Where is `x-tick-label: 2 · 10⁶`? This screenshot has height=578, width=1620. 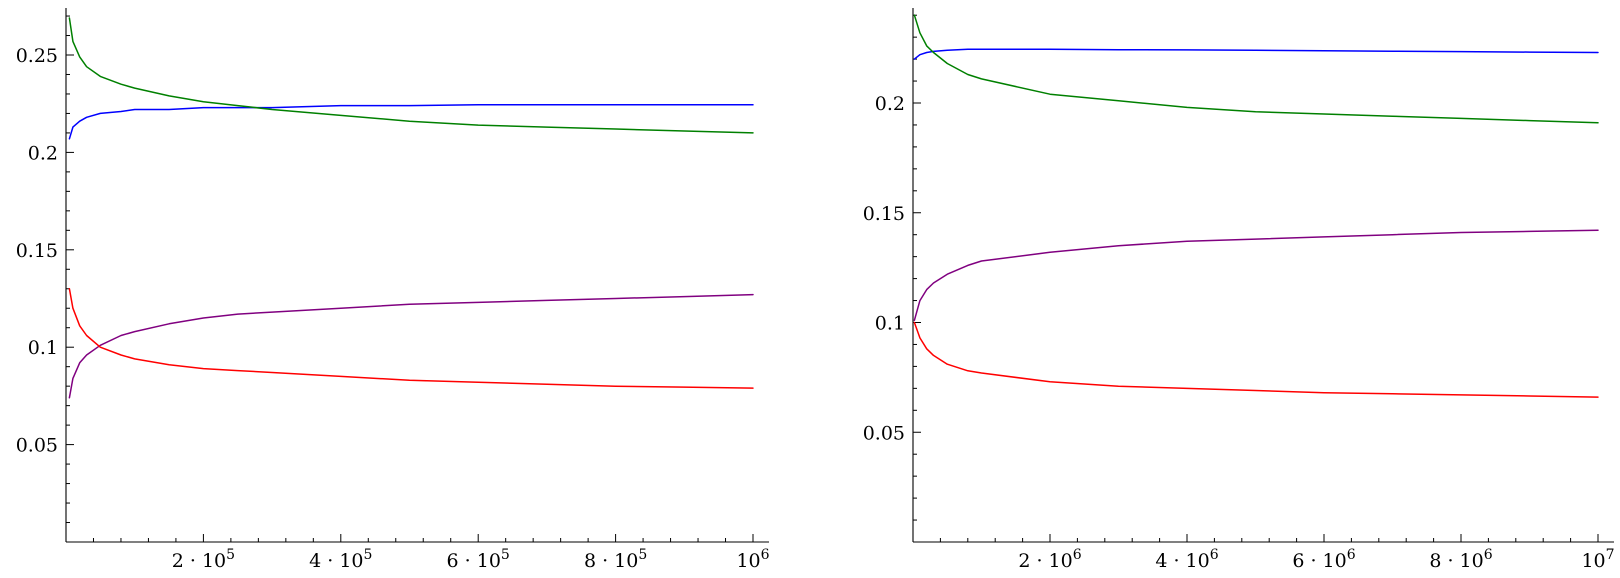 x-tick-label: 2 · 10⁶ is located at coordinates (1049, 559).